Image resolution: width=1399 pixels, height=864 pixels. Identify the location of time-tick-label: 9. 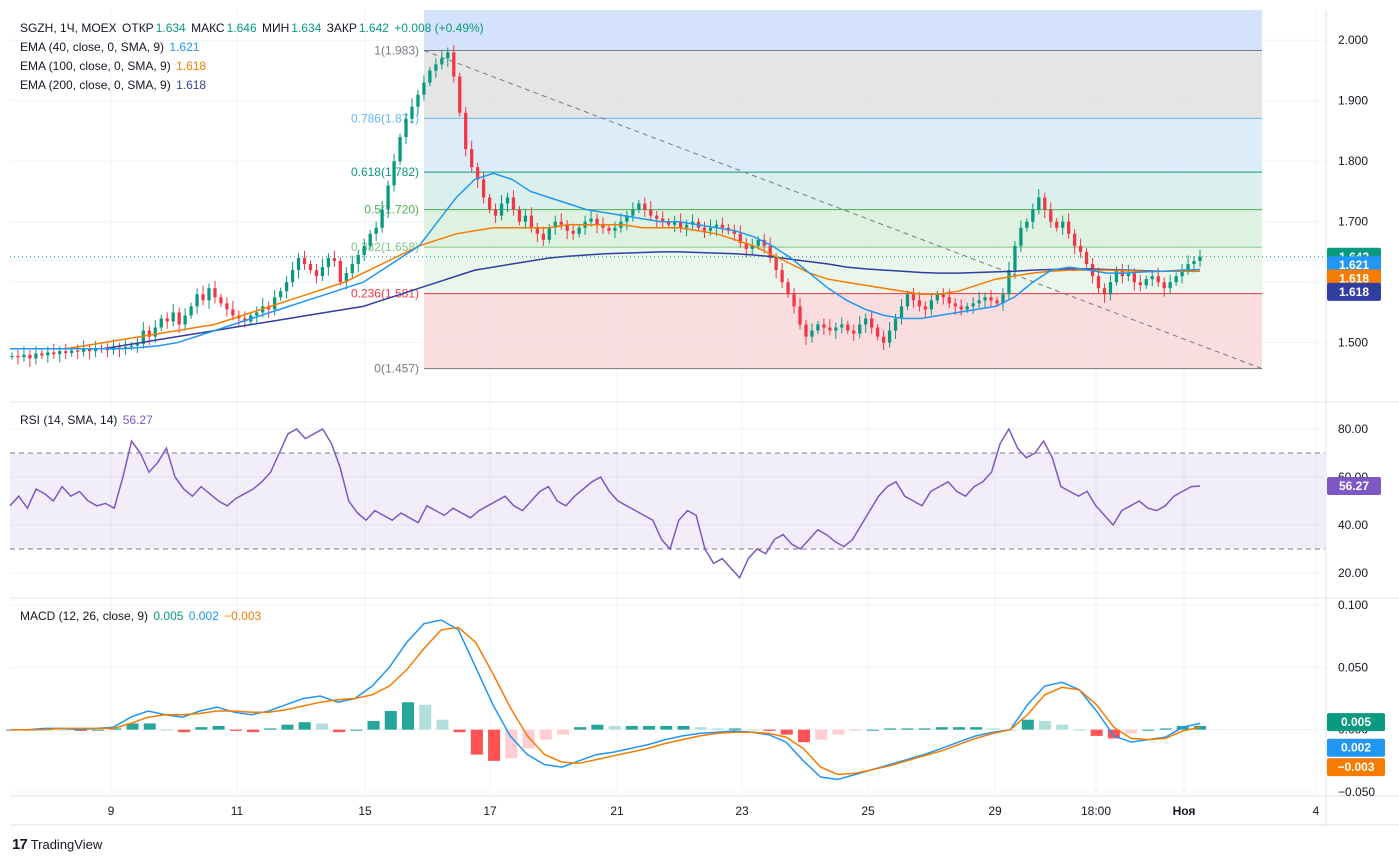
(111, 811).